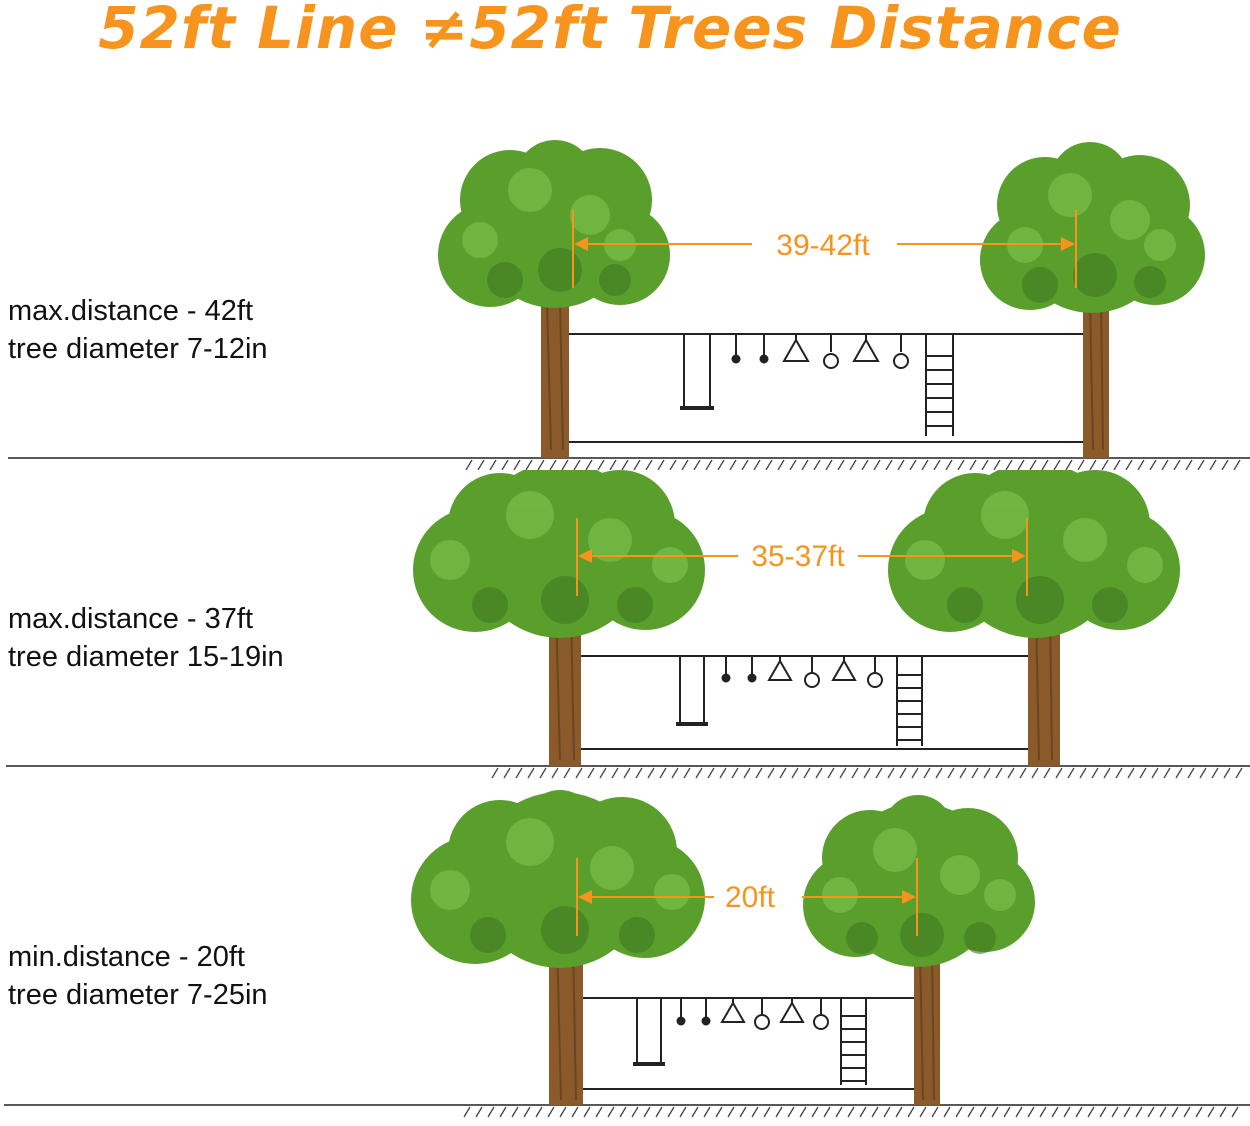 Image resolution: width=1250 pixels, height=1126 pixels. I want to click on distance-value: 20ft, so click(750, 897).